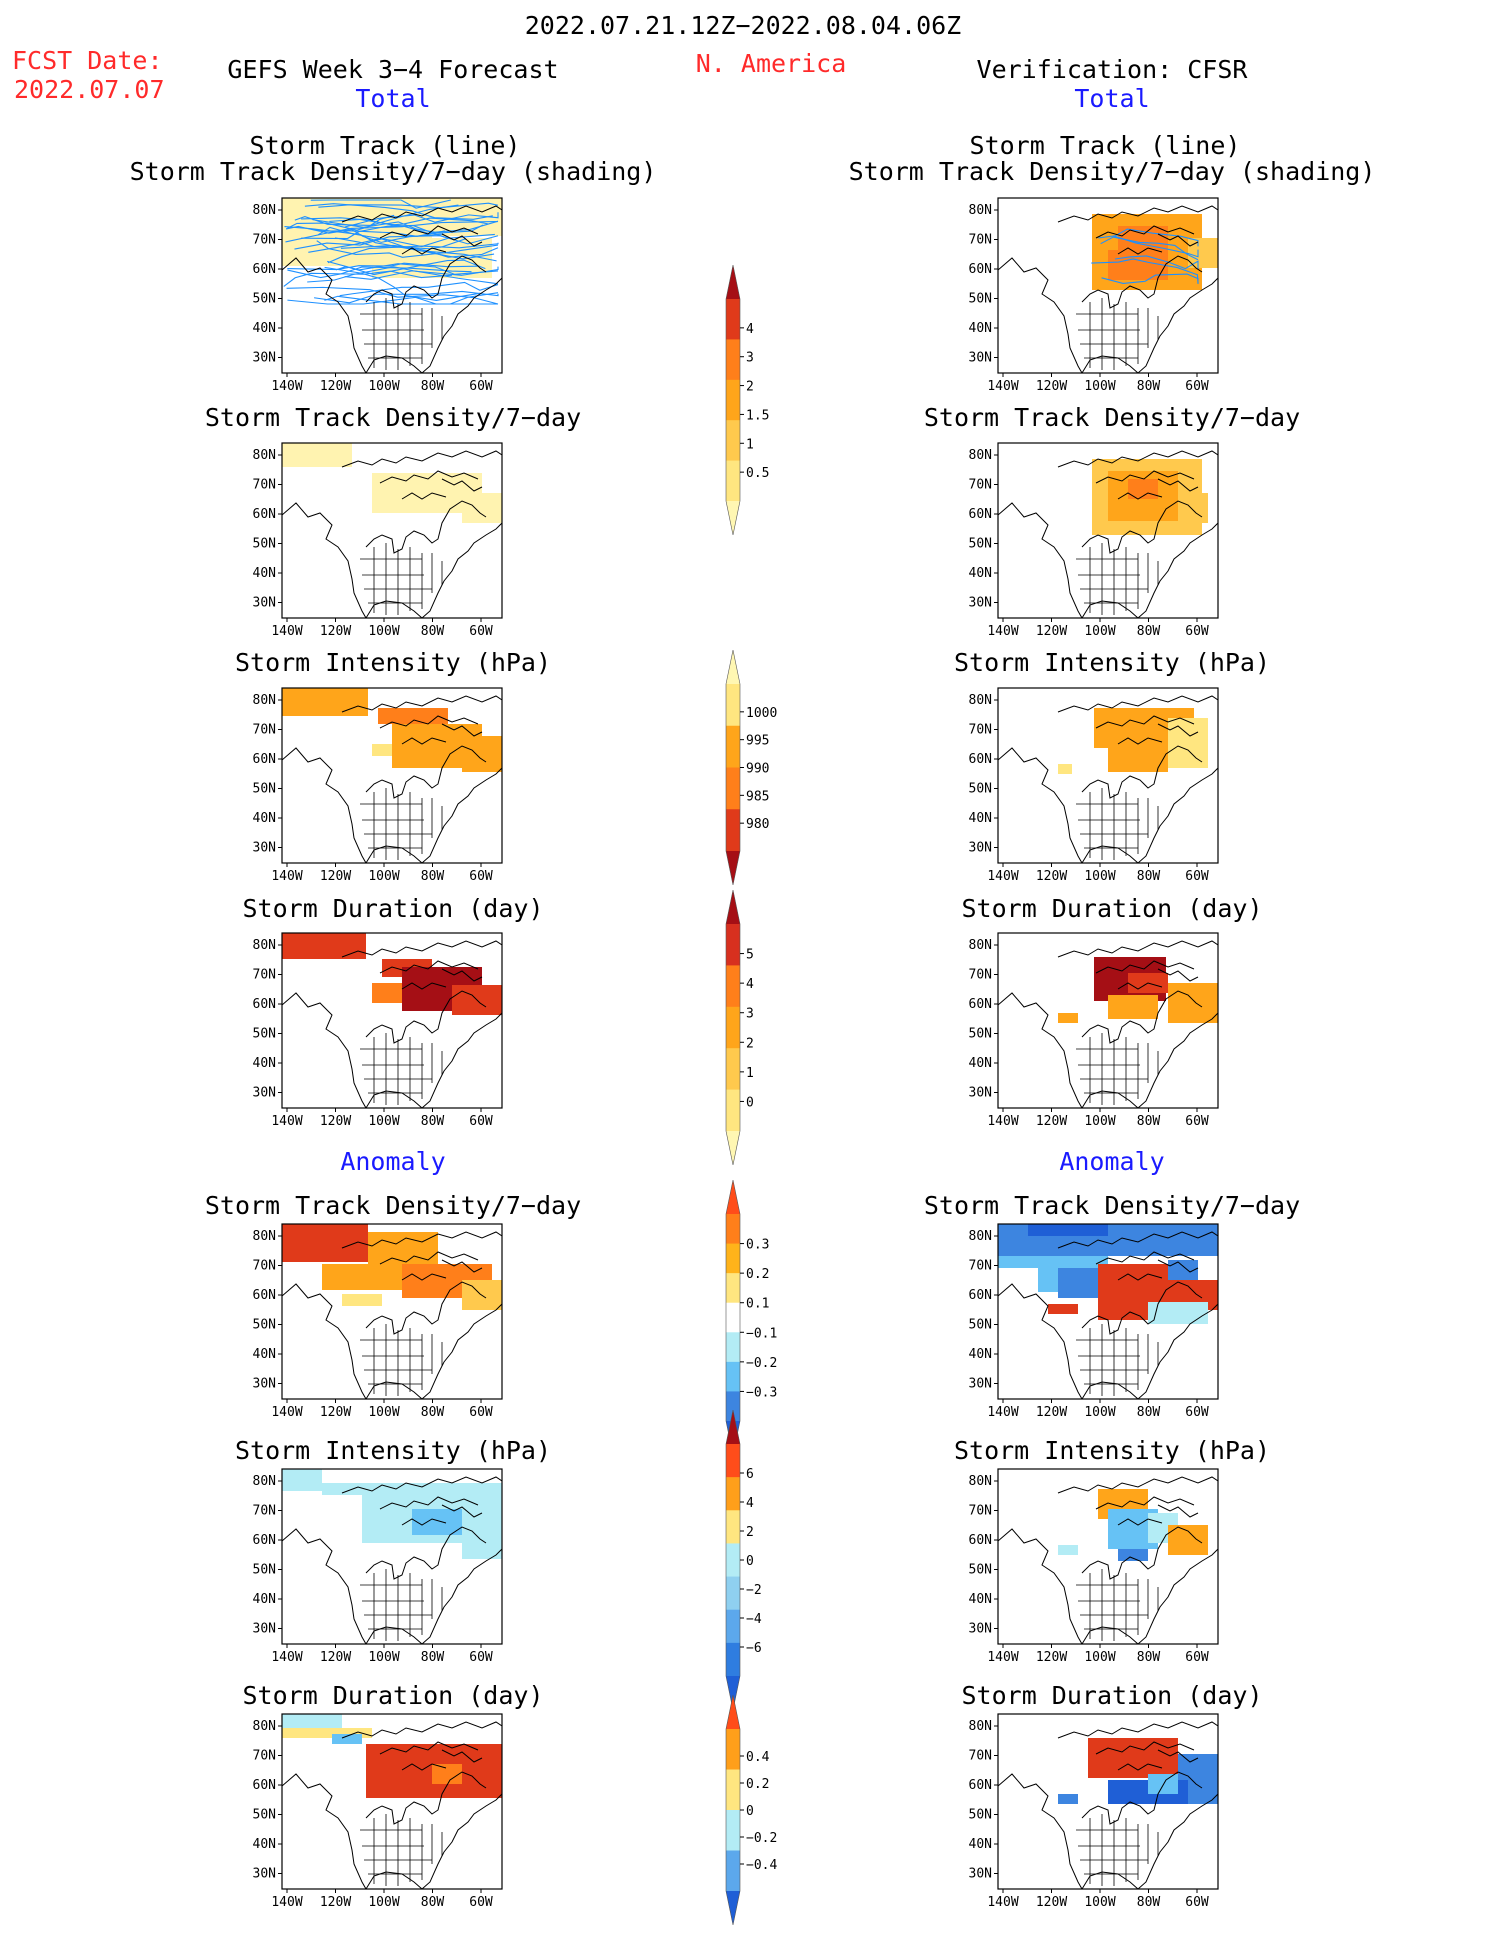 Image resolution: width=1487 pixels, height=1935 pixels. I want to click on colorbar-tick-label: 0.2, so click(757, 1784).